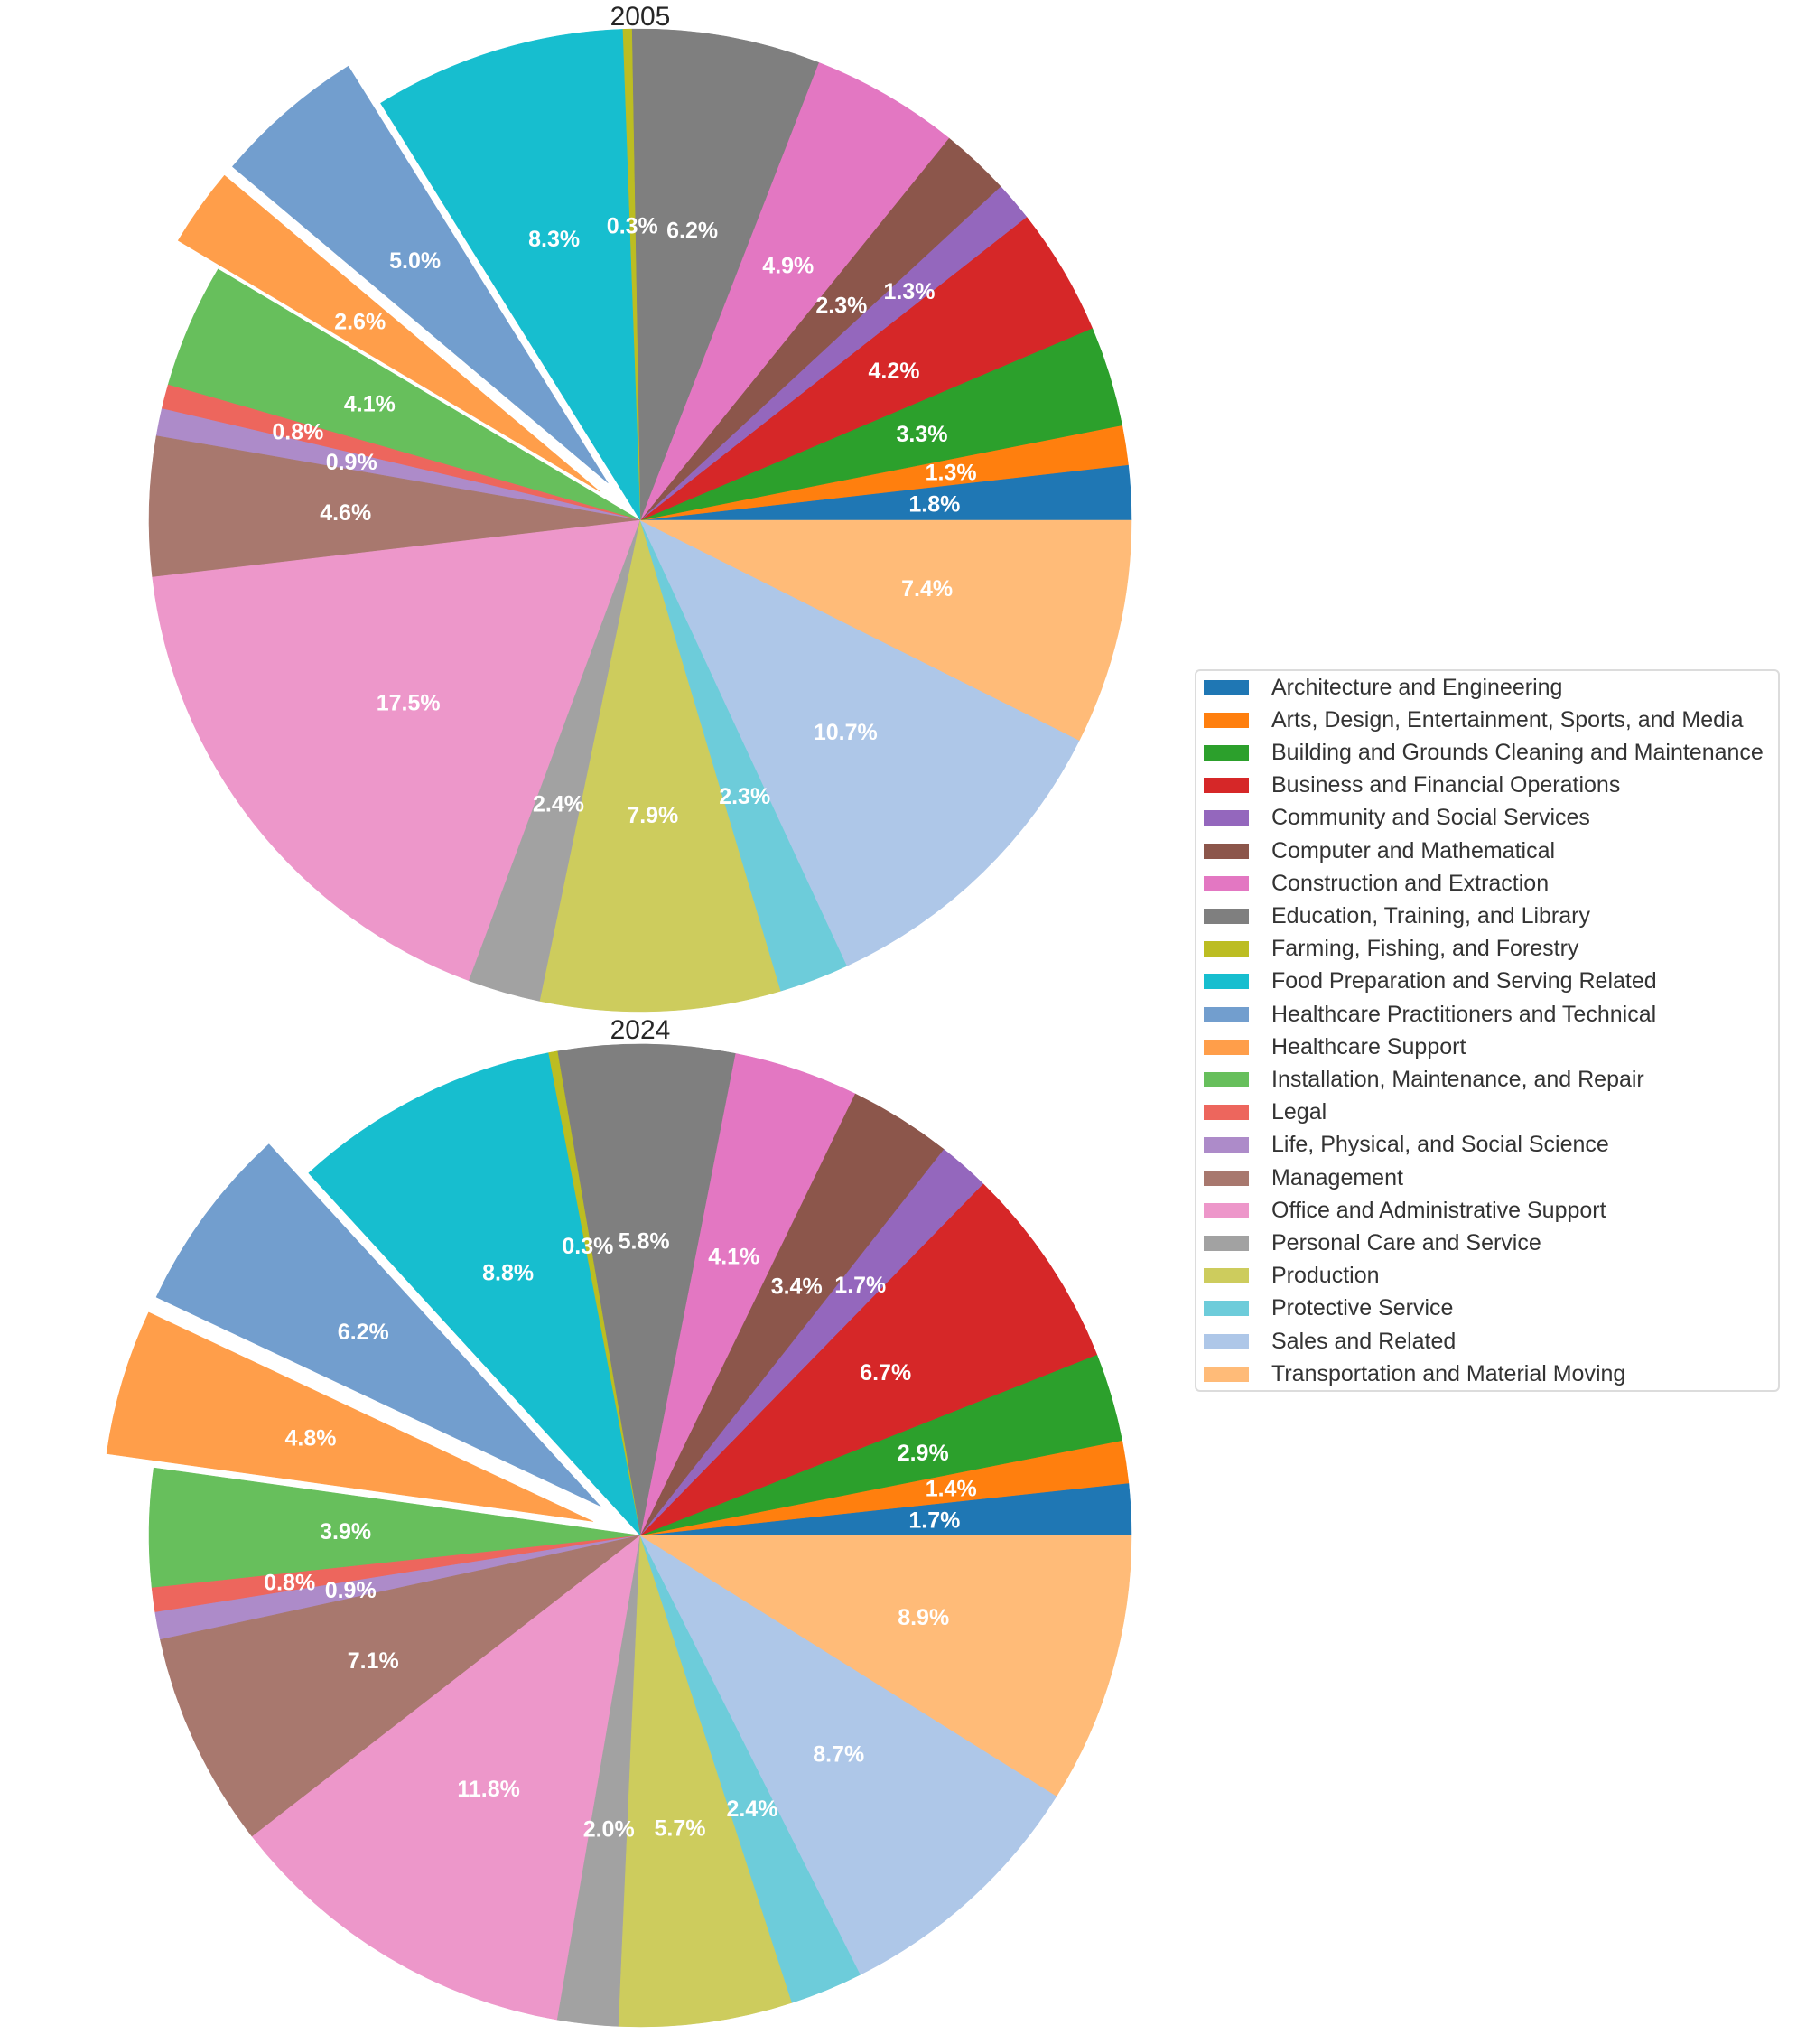 This screenshot has width=1806, height=2044. Describe the element at coordinates (345, 1532) in the screenshot. I see `pct-label-2024-installation-maintenance-and-repair: 3.9%` at that location.